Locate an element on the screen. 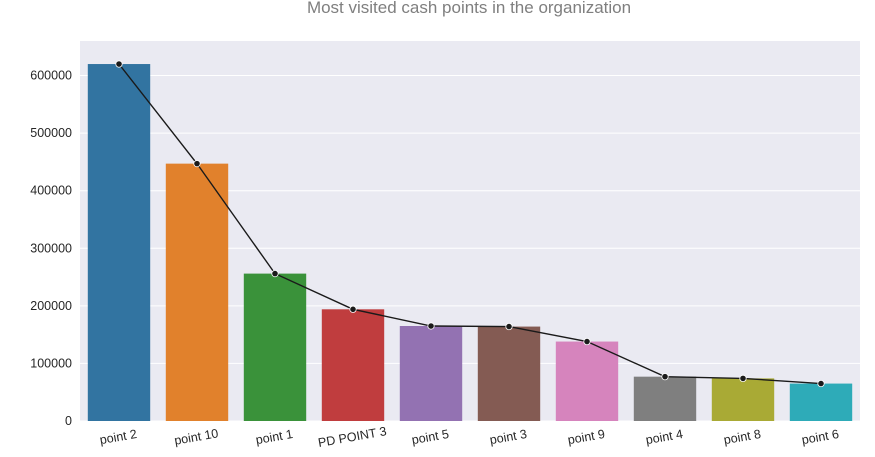 This screenshot has width=875, height=457. x-tick-label: point 2 is located at coordinates (118, 437).